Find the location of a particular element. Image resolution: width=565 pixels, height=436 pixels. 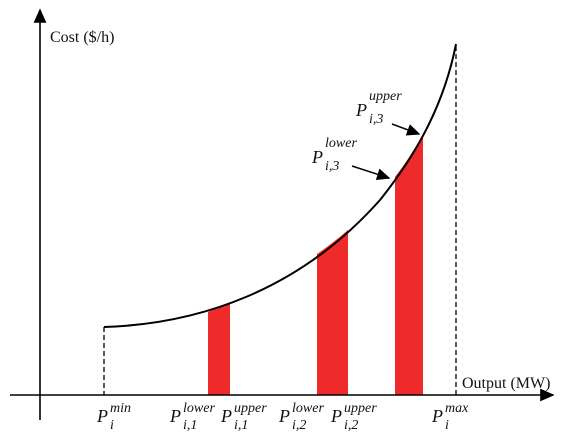

p-min-label: P min i is located at coordinates (113, 417).